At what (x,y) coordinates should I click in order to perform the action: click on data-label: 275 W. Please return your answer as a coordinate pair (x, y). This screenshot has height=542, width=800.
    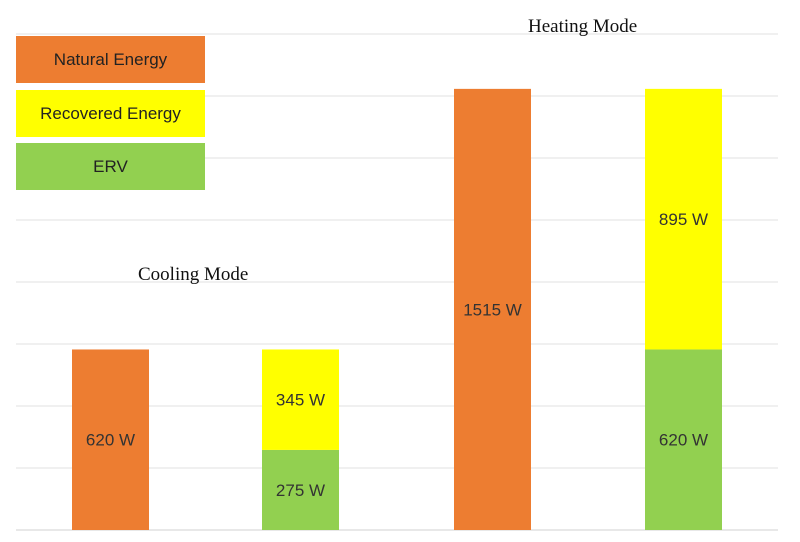
    Looking at the image, I should click on (300, 490).